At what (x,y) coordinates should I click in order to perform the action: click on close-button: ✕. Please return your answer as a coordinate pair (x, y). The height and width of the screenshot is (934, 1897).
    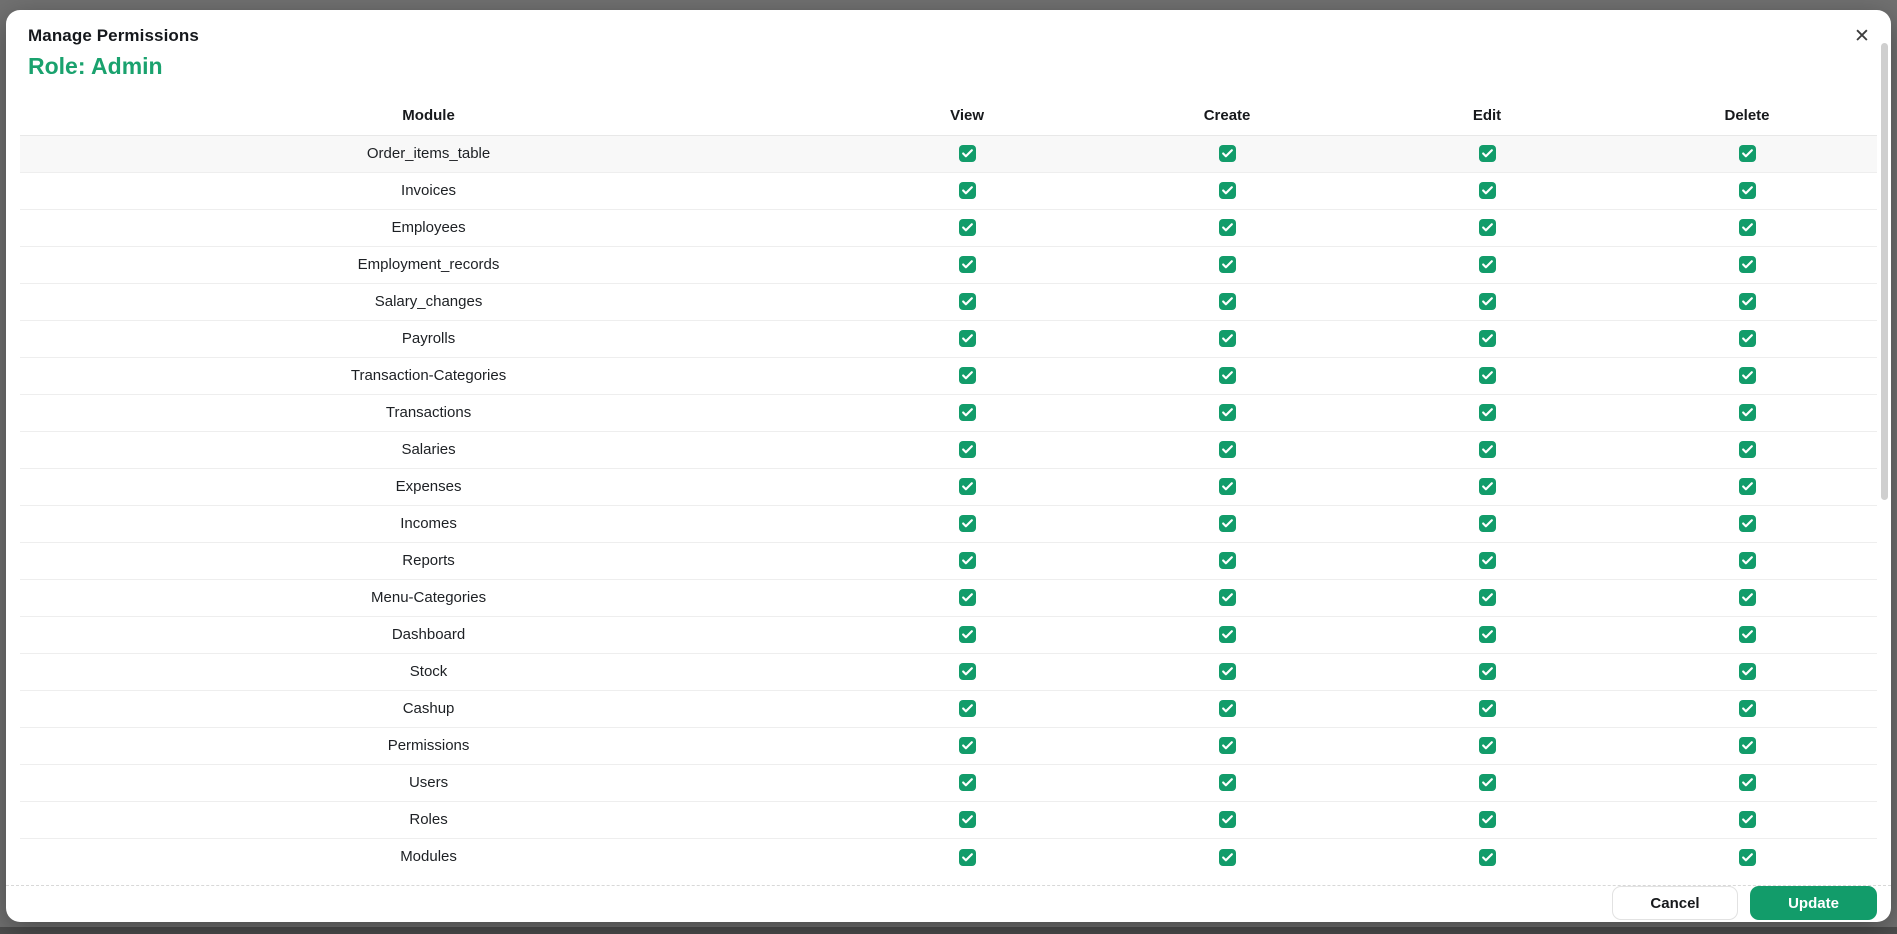
    Looking at the image, I should click on (1862, 37).